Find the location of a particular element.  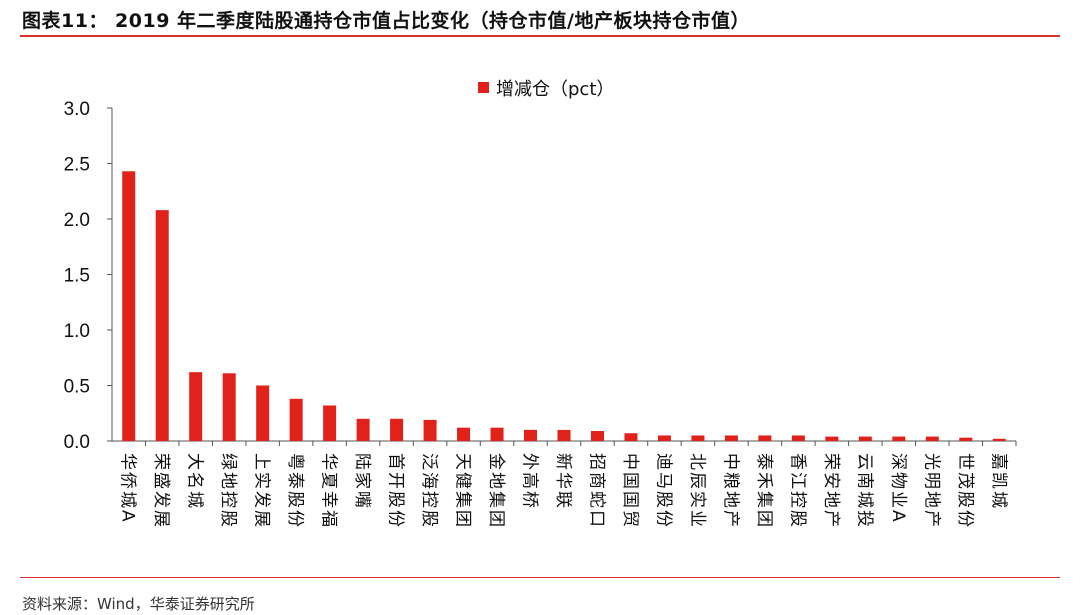

x-tick-label: 泛海控股 is located at coordinates (429, 491).